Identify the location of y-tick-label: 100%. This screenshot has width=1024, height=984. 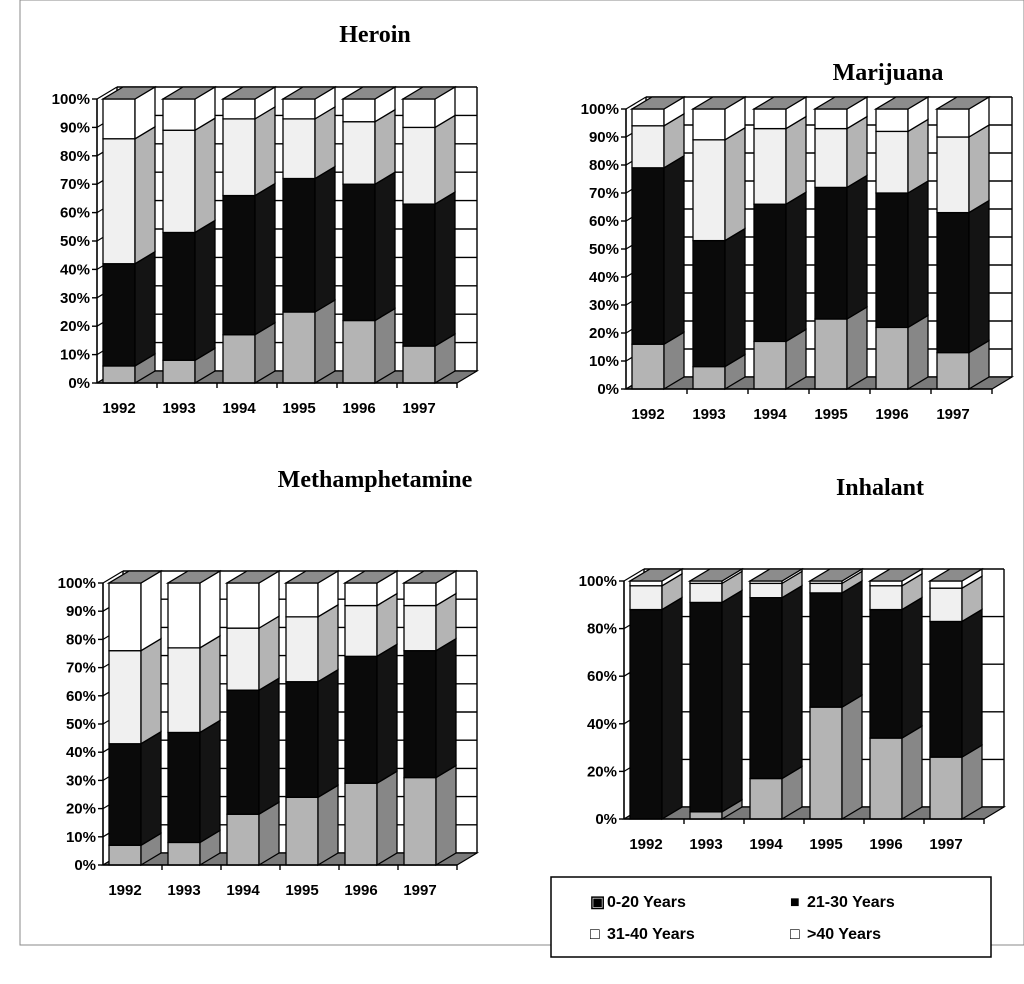
(598, 581).